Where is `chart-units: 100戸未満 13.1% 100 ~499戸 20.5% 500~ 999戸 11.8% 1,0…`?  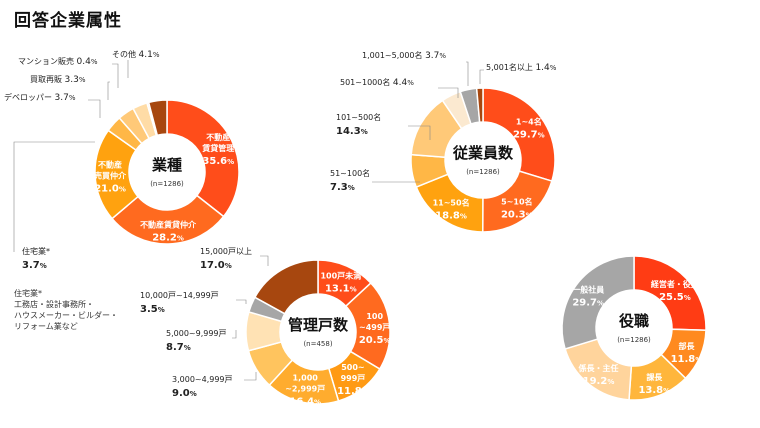
chart-units: 100戸未満 13.1% 100 ~499戸 20.5% 500~ 999戸 11.8% 1,0… is located at coordinates (265, 327).